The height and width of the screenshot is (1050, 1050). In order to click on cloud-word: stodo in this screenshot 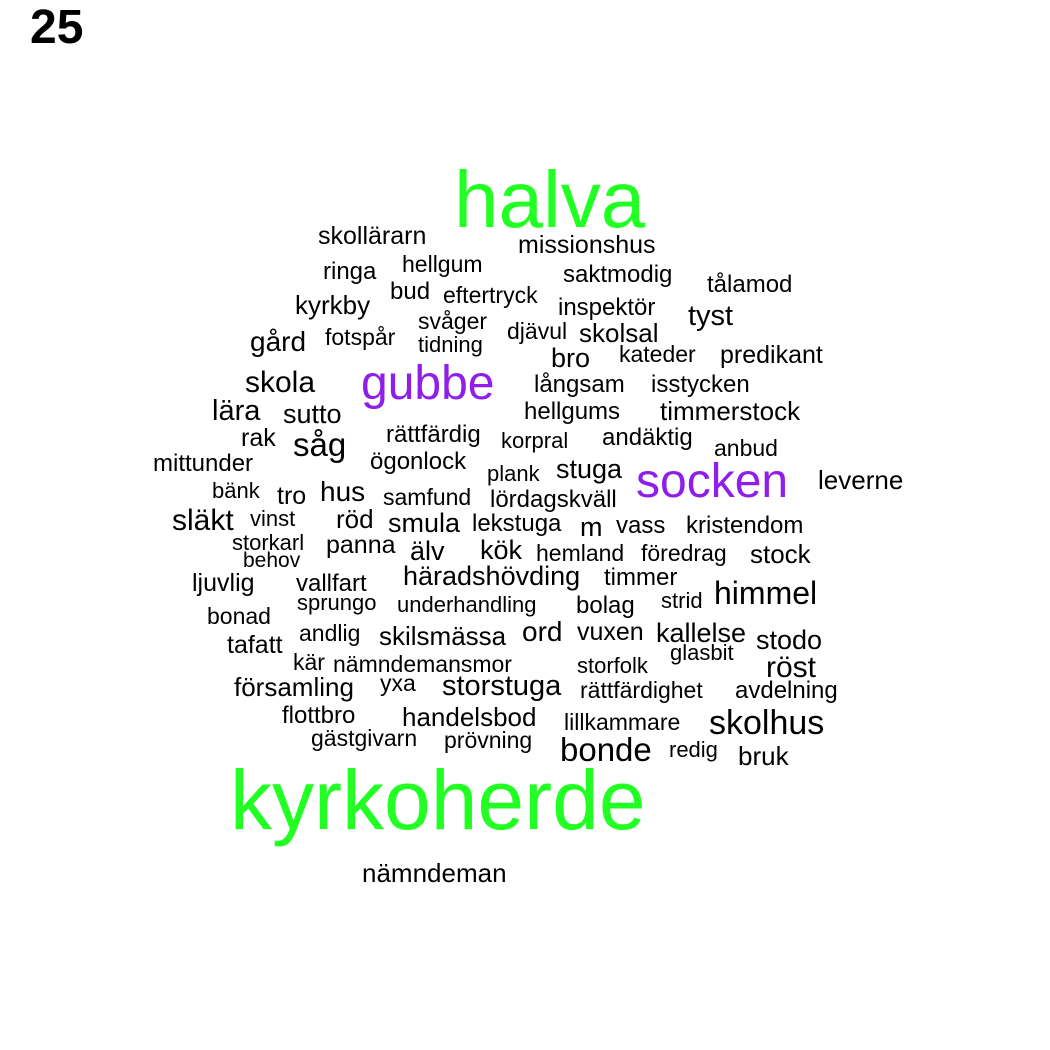, I will do `click(789, 640)`.